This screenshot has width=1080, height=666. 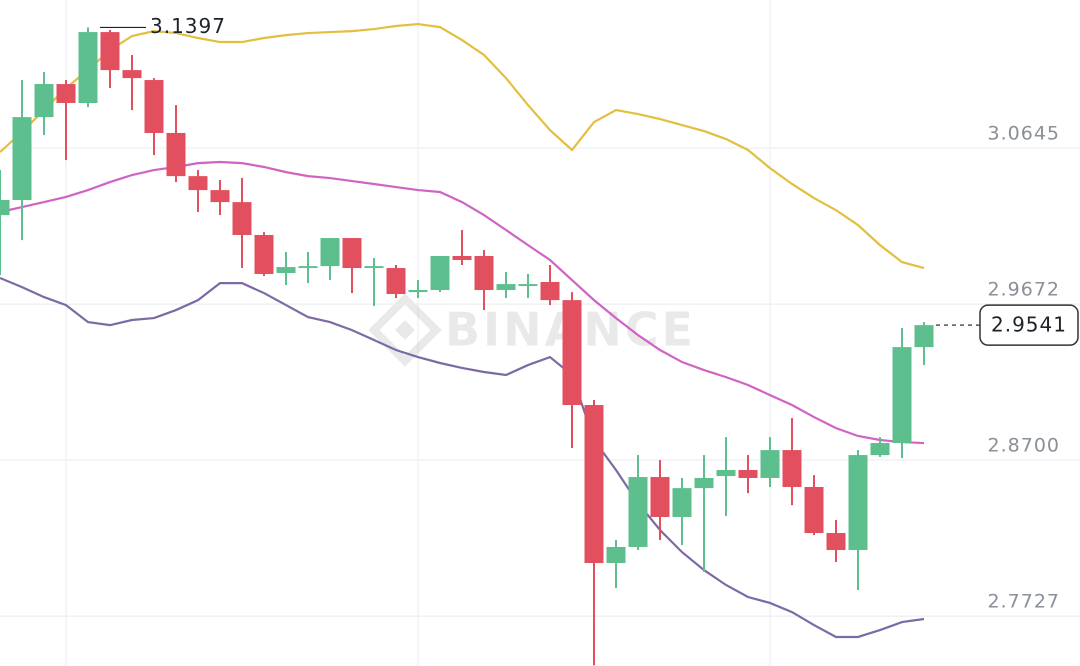 What do you see at coordinates (530, 330) in the screenshot?
I see `watermark: BINANCE` at bounding box center [530, 330].